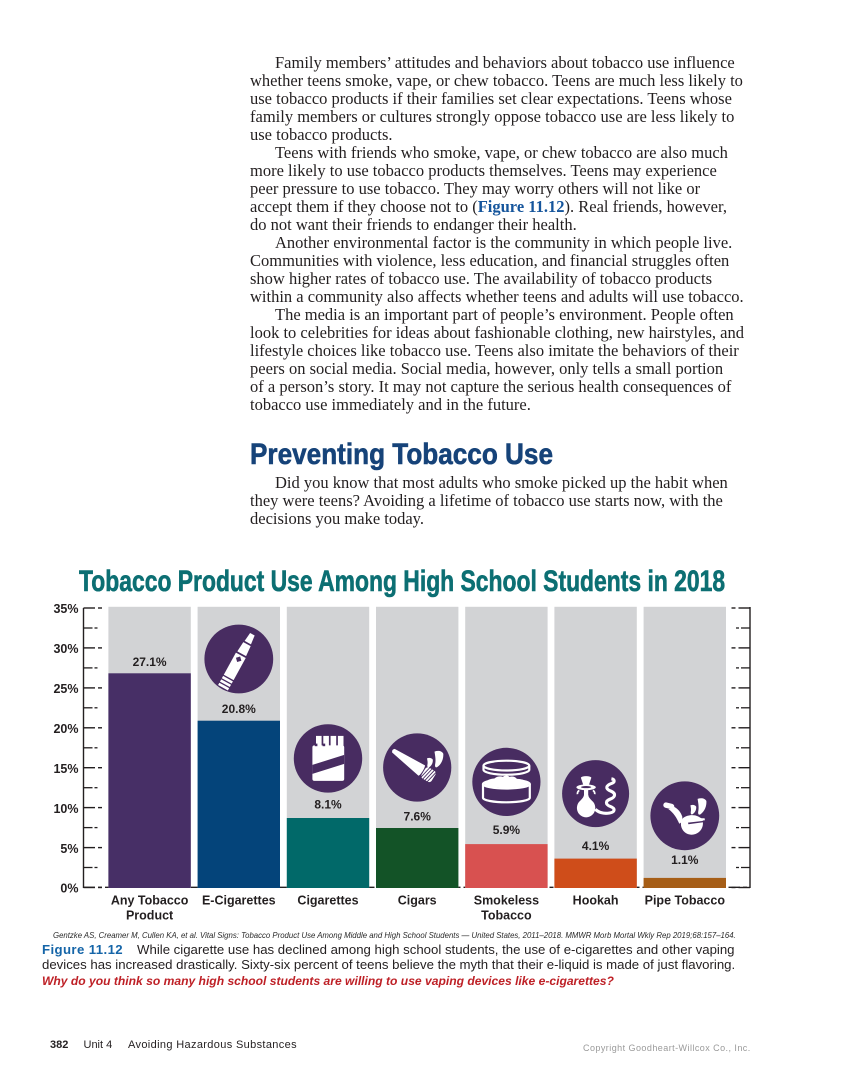 This screenshot has width=849, height=1087. What do you see at coordinates (65, 809) in the screenshot?
I see `svg-text: 10%` at bounding box center [65, 809].